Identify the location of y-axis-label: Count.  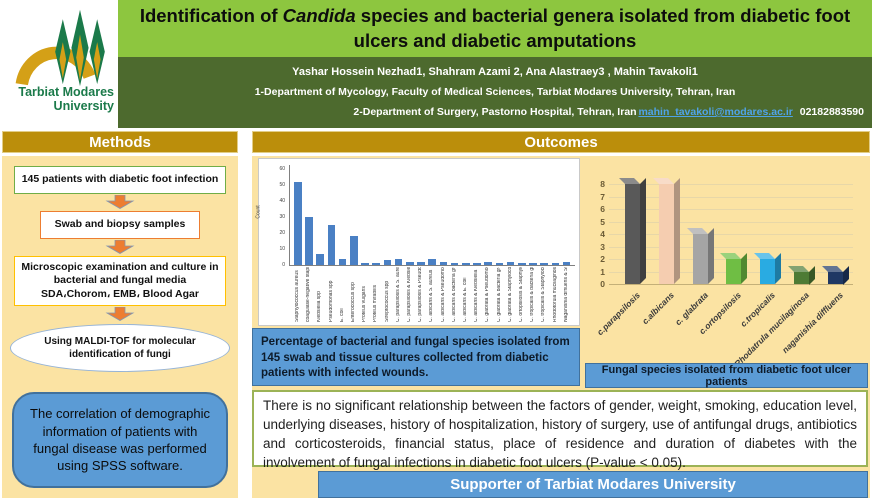
(258, 212).